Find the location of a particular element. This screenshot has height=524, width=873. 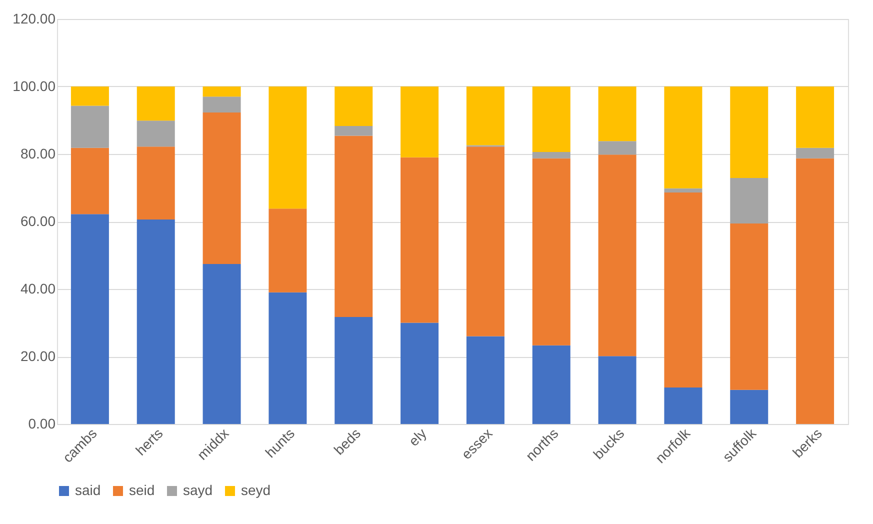

legend-label: seid is located at coordinates (142, 490).